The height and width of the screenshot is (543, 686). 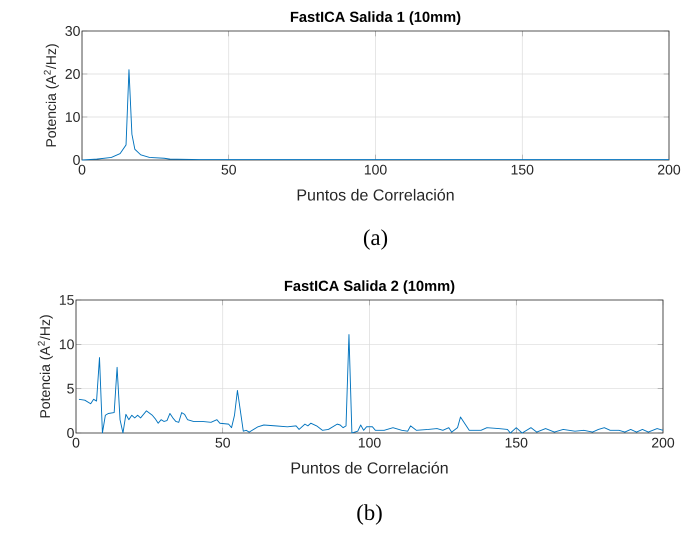 I want to click on y-tick-label: 5, so click(x=70, y=389).